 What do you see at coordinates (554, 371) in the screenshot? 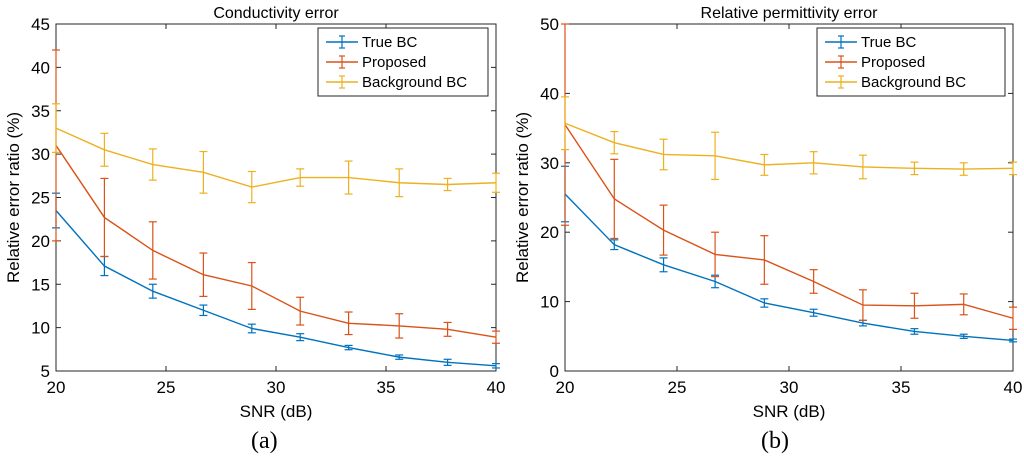
I see `y-tick-label: 0` at bounding box center [554, 371].